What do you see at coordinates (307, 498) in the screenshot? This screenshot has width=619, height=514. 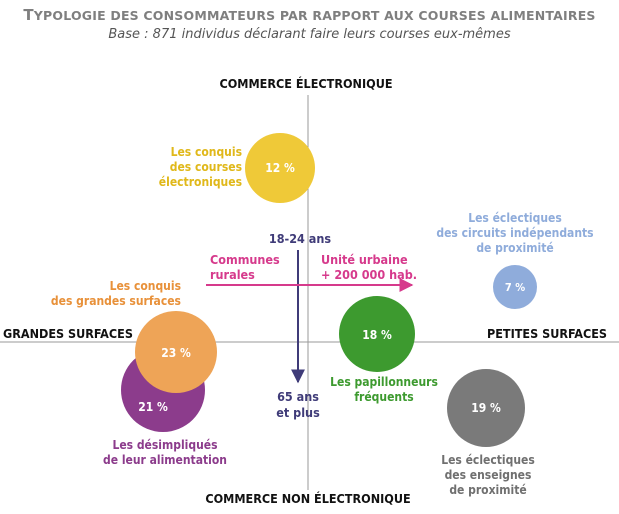 I see `axis-label-bottom: COMMERCE NON ÉLECTRONIQUE` at bounding box center [307, 498].